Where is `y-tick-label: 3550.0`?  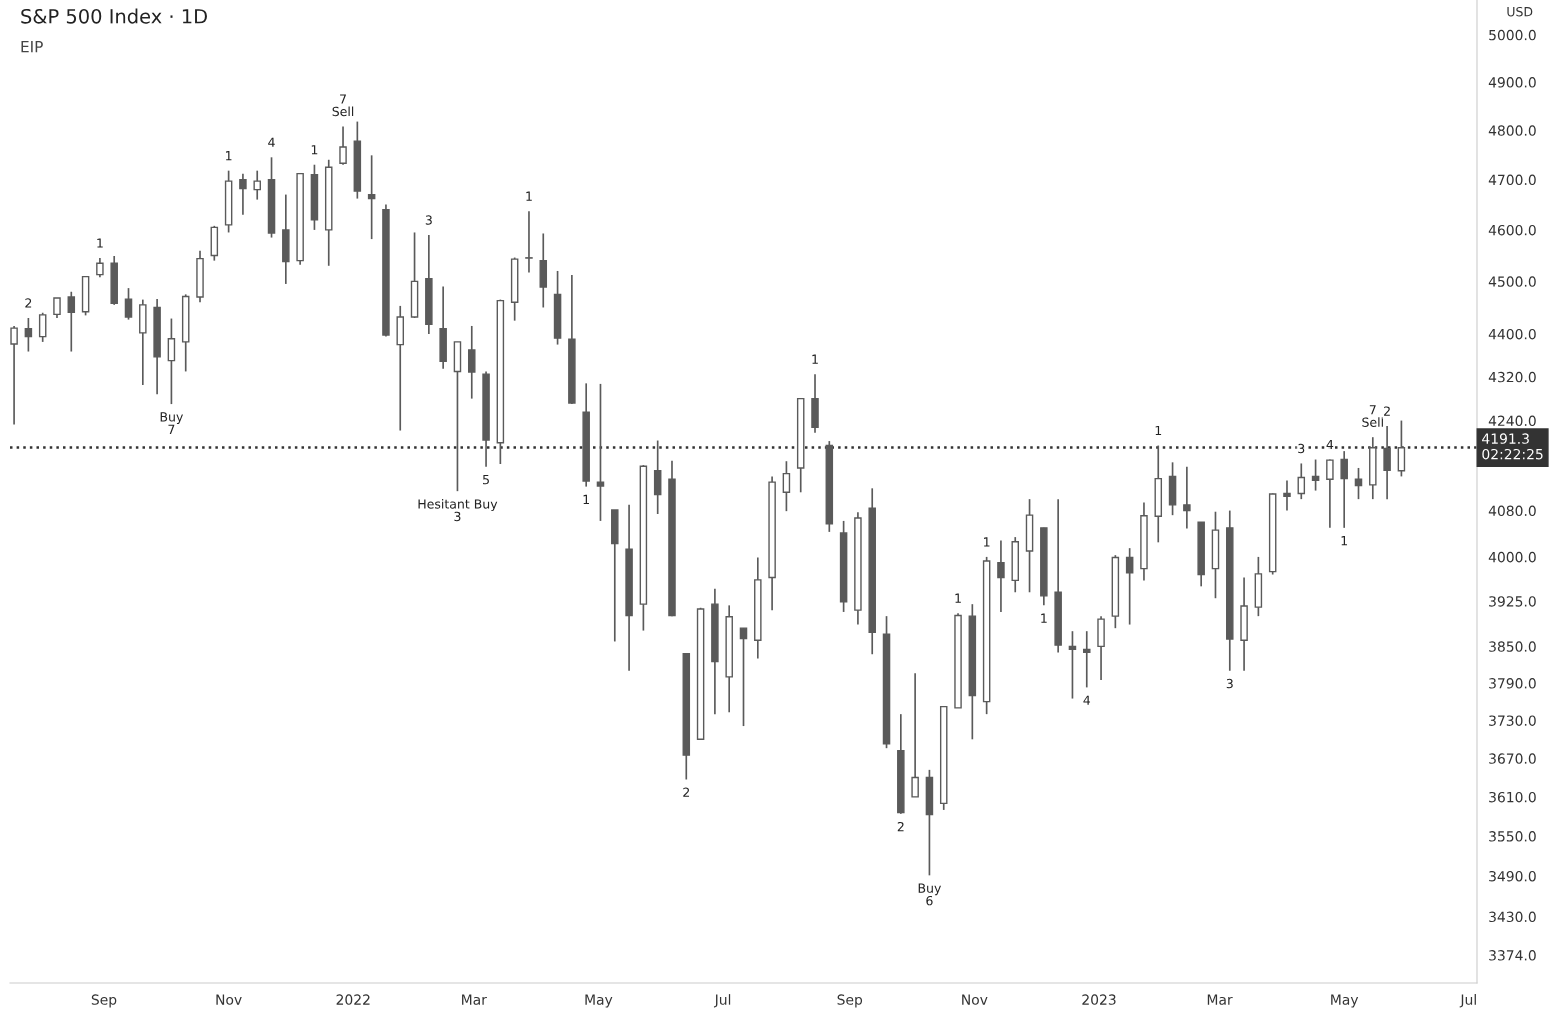 y-tick-label: 3550.0 is located at coordinates (1512, 836).